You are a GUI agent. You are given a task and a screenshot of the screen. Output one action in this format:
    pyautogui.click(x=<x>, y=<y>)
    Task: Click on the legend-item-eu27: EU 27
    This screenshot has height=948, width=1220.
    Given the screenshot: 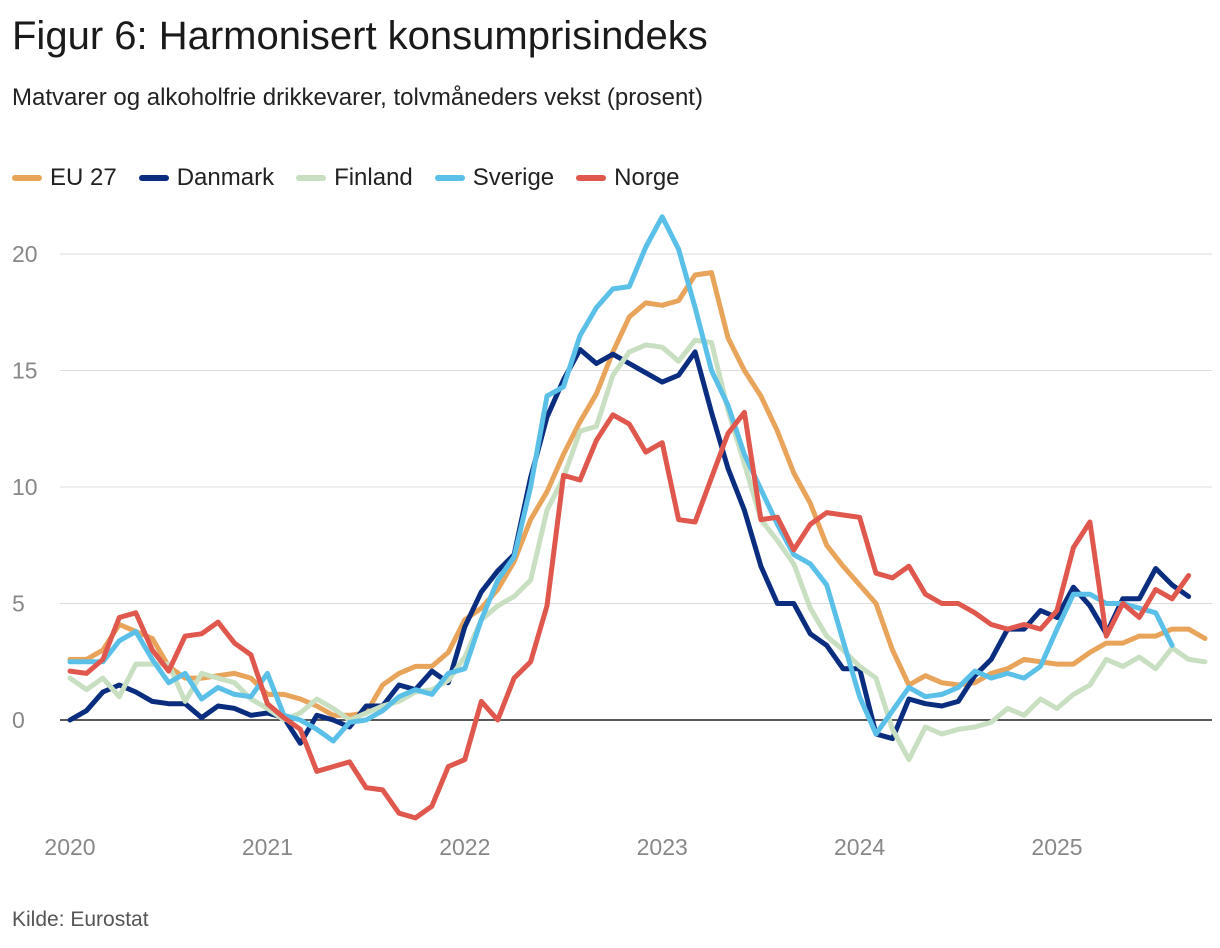 What is the action you would take?
    pyautogui.click(x=64, y=178)
    